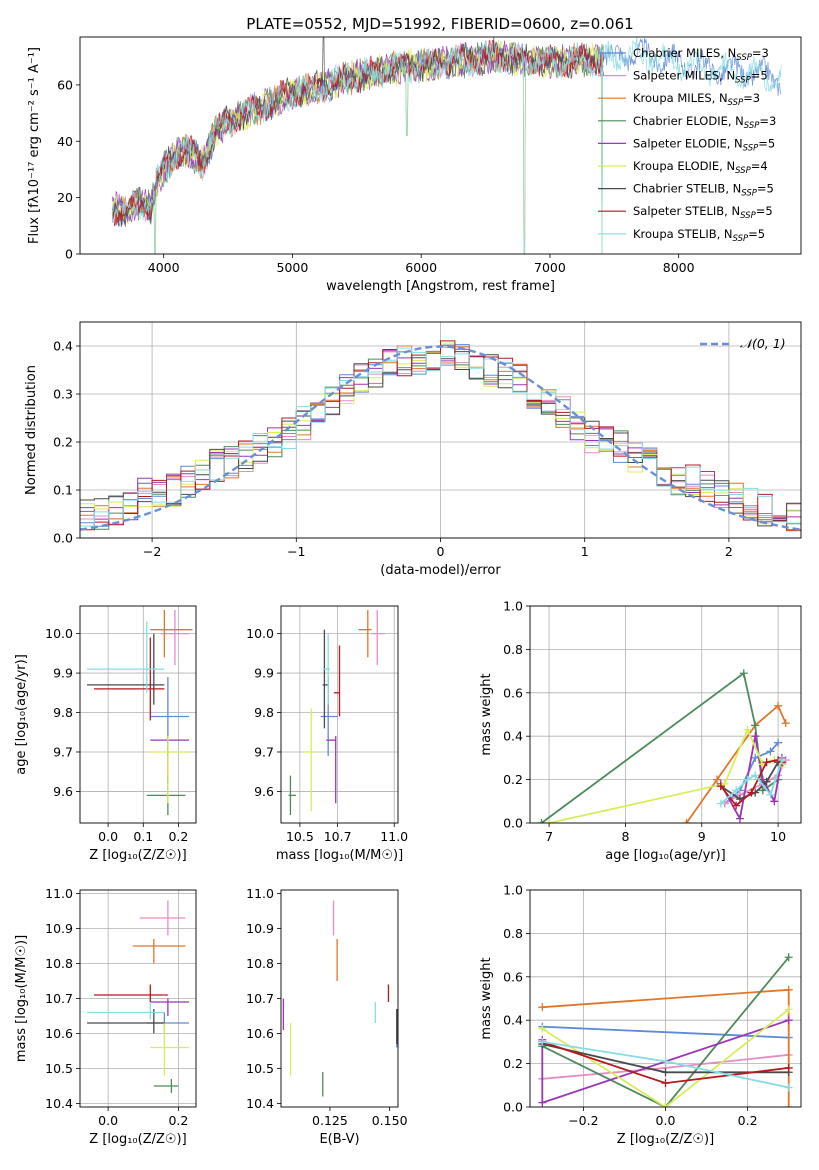 This screenshot has height=1170, width=819. I want to click on legend-entry: Chabrier MILES, NSSP=3, so click(701, 54).